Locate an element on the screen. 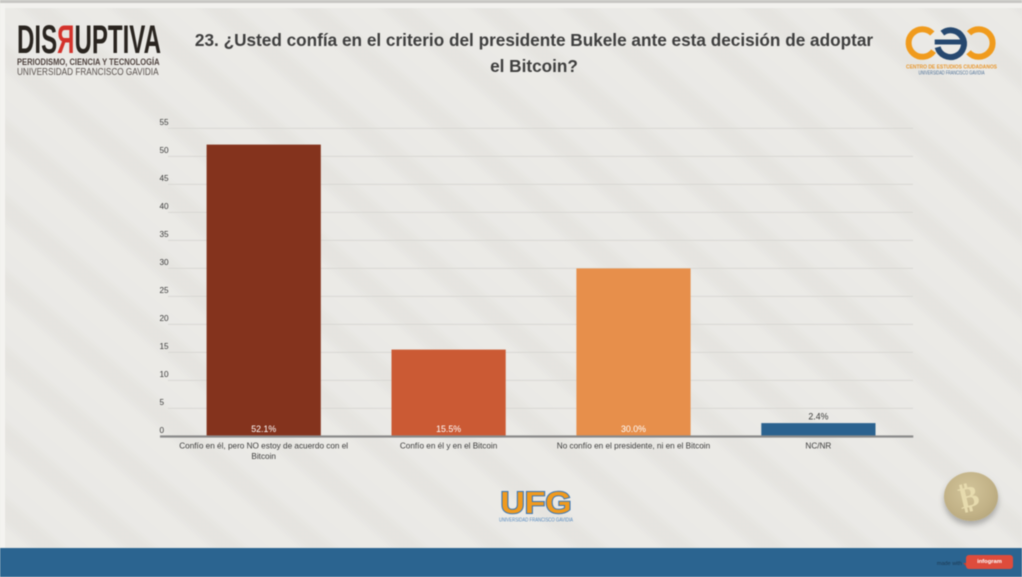 Image resolution: width=1022 pixels, height=577 pixels. svg-text: 0 is located at coordinates (162, 430).